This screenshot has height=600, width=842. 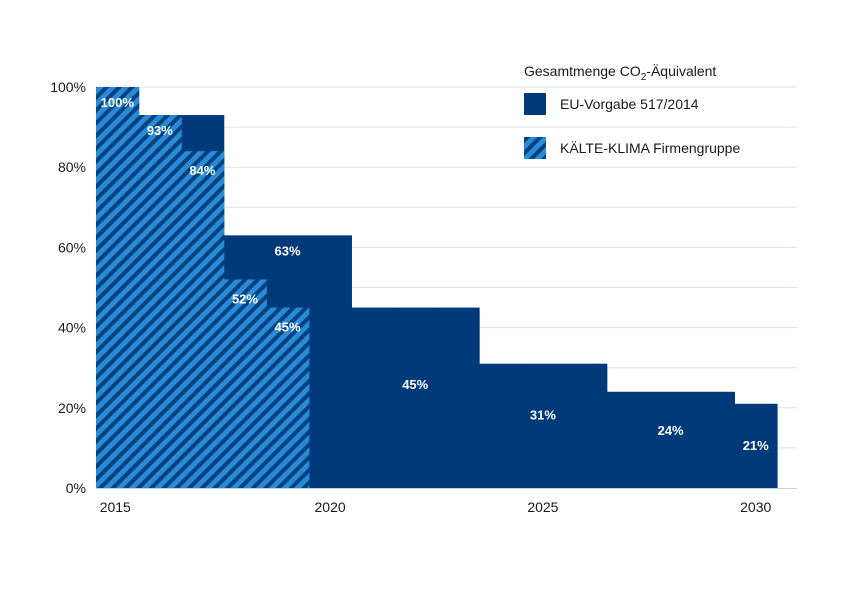 I want to click on legend-swatch-eu, so click(x=535, y=104).